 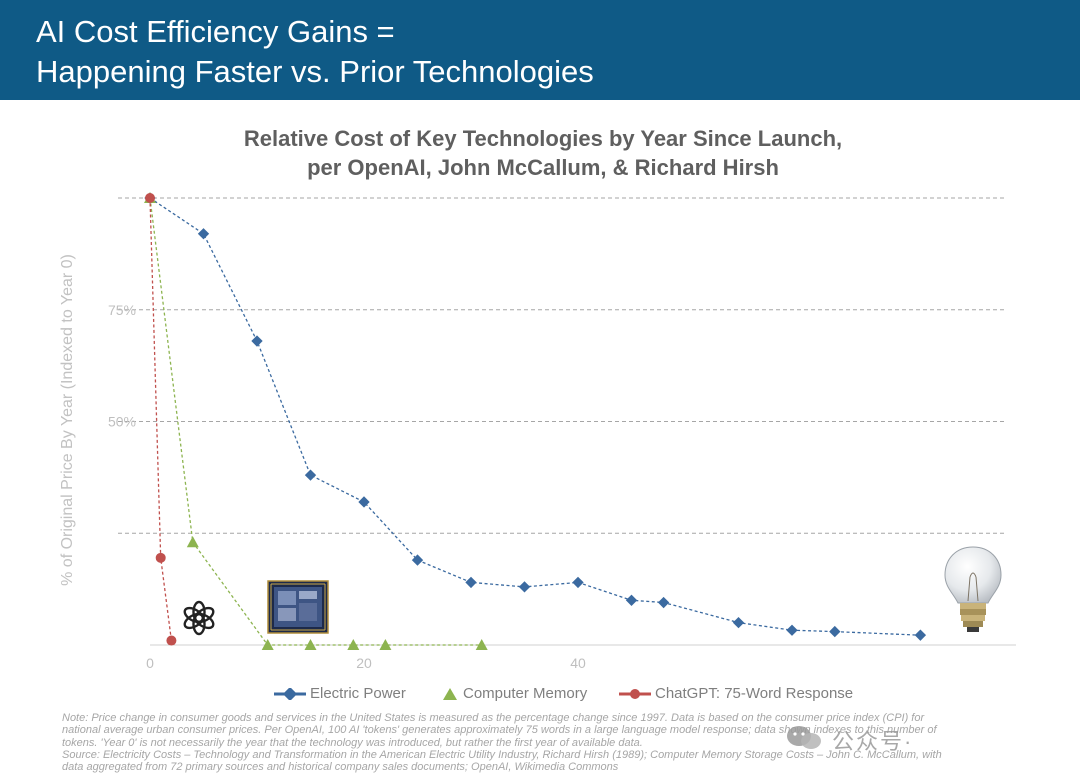 What do you see at coordinates (635, 694) in the screenshot?
I see `legend-swatch-chatgpt` at bounding box center [635, 694].